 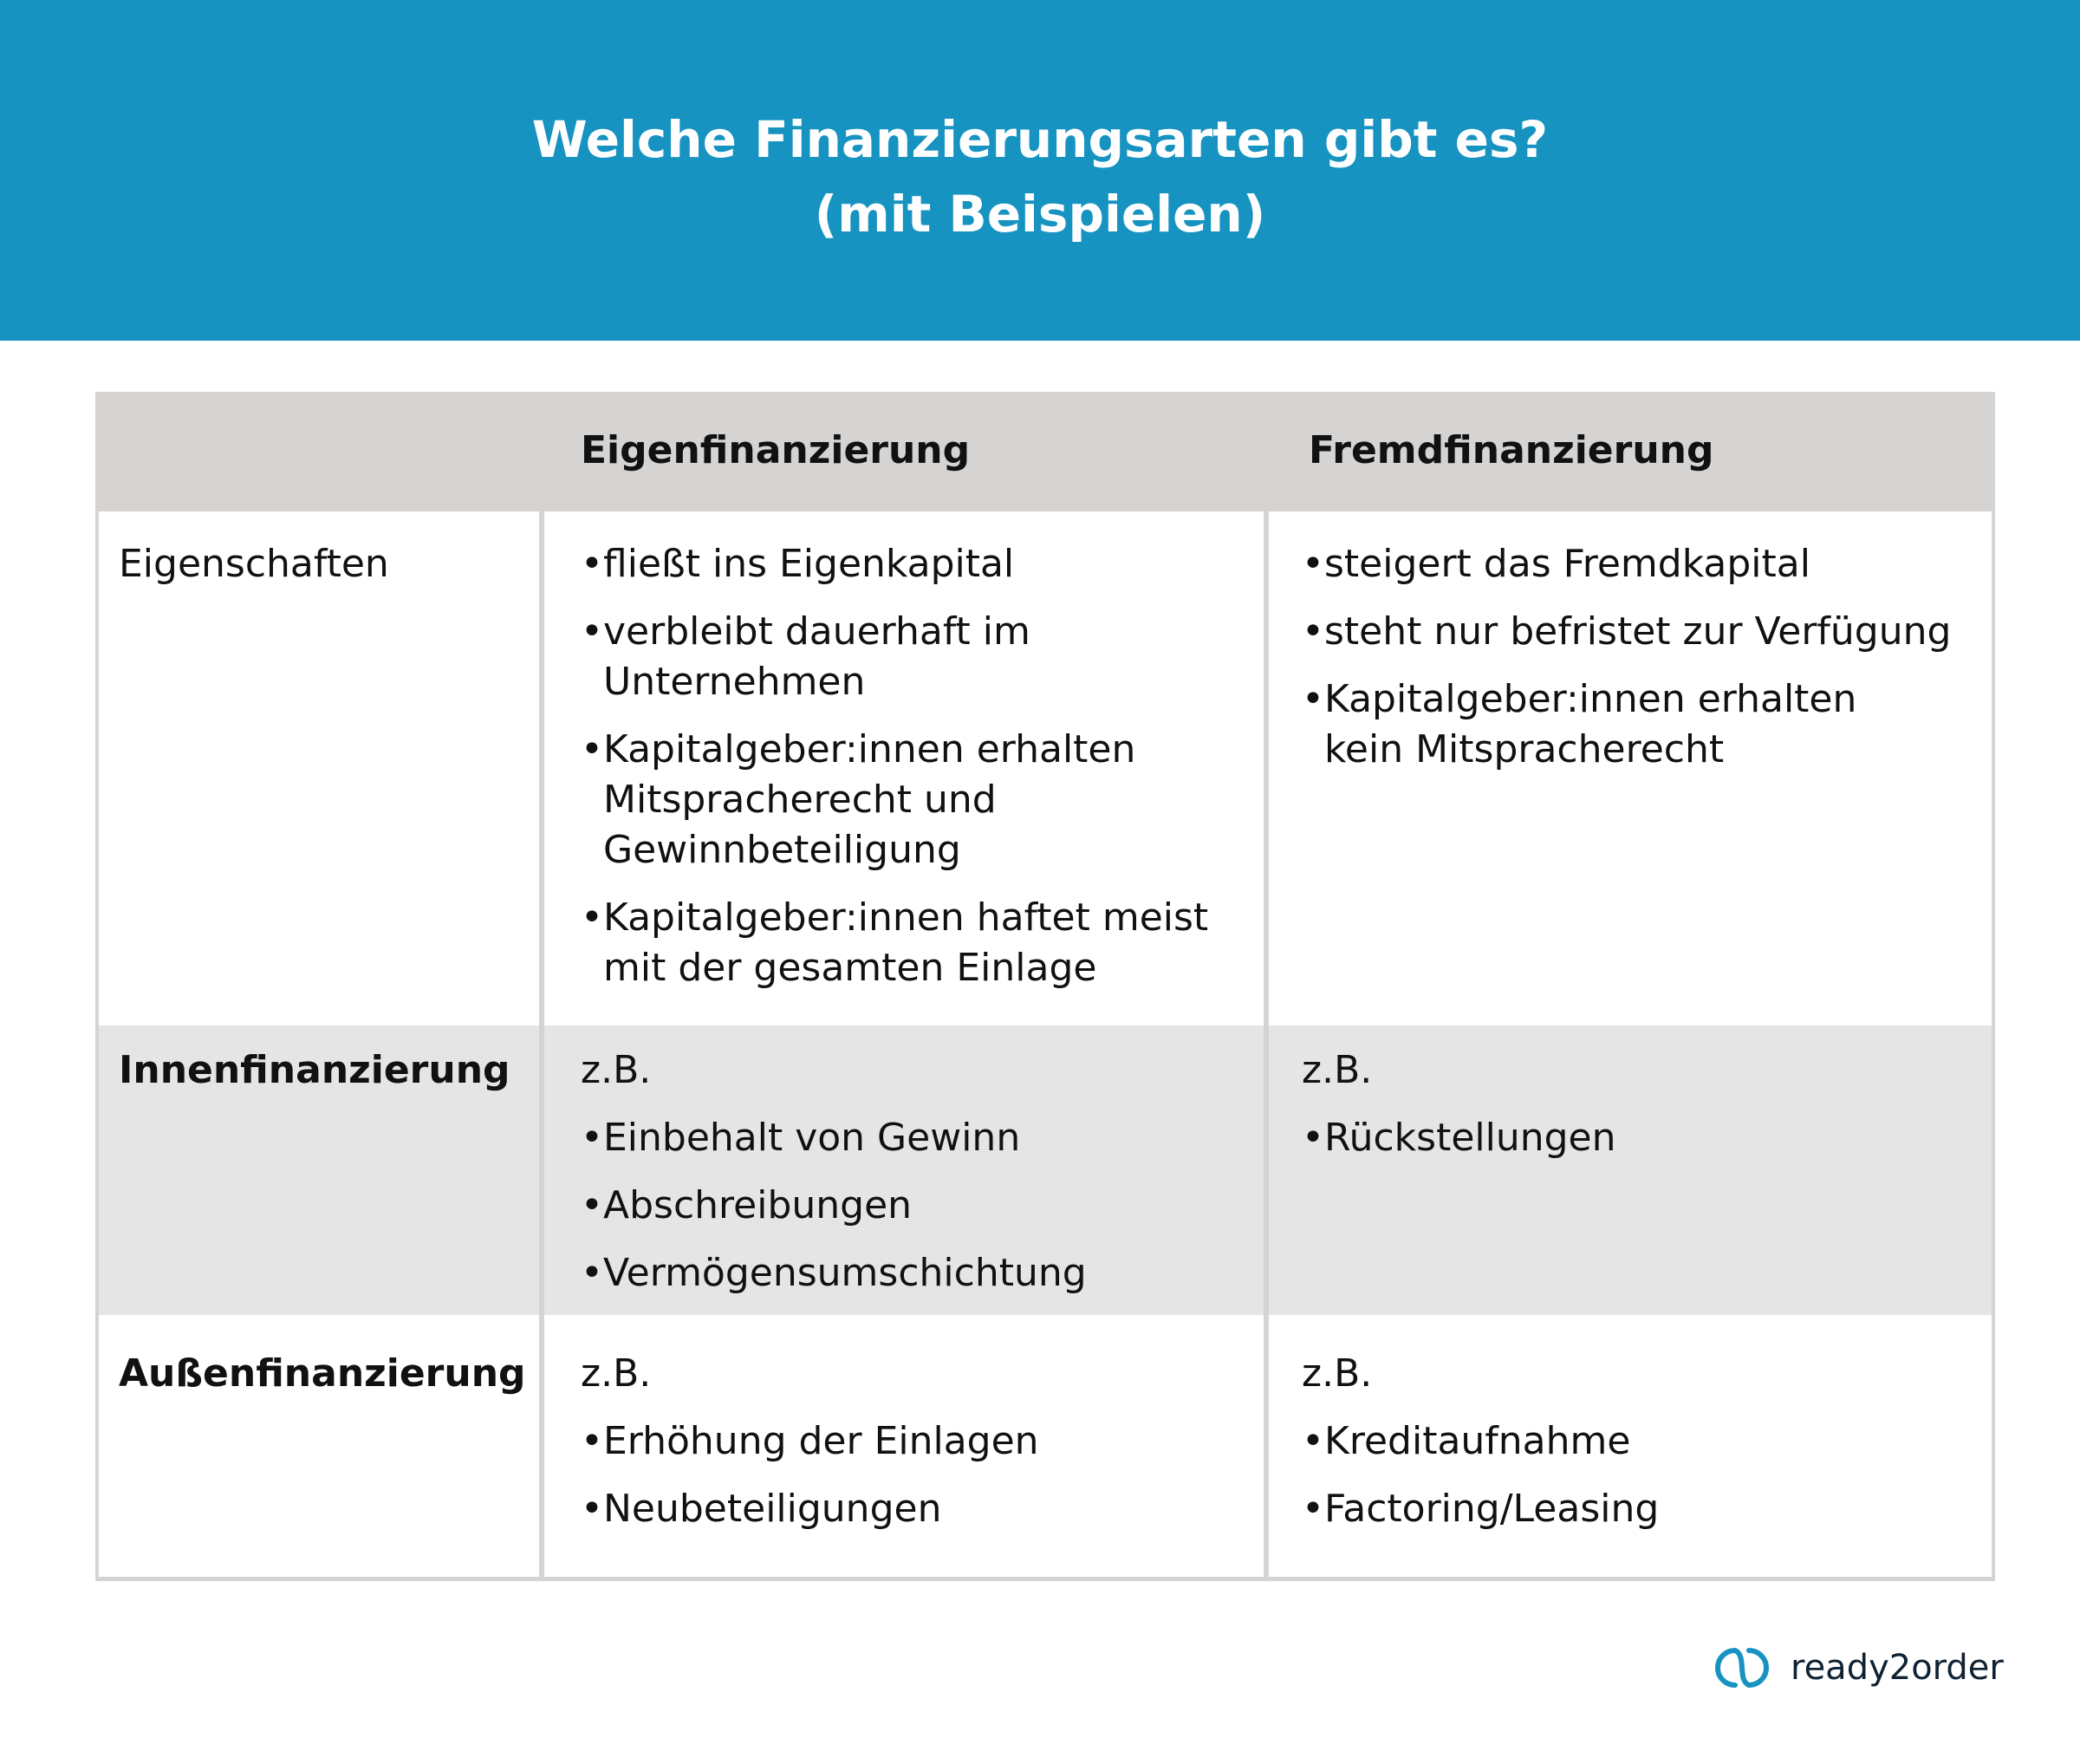 I want to click on page-title-line2: (mit Beispielen), so click(x=1040, y=214).